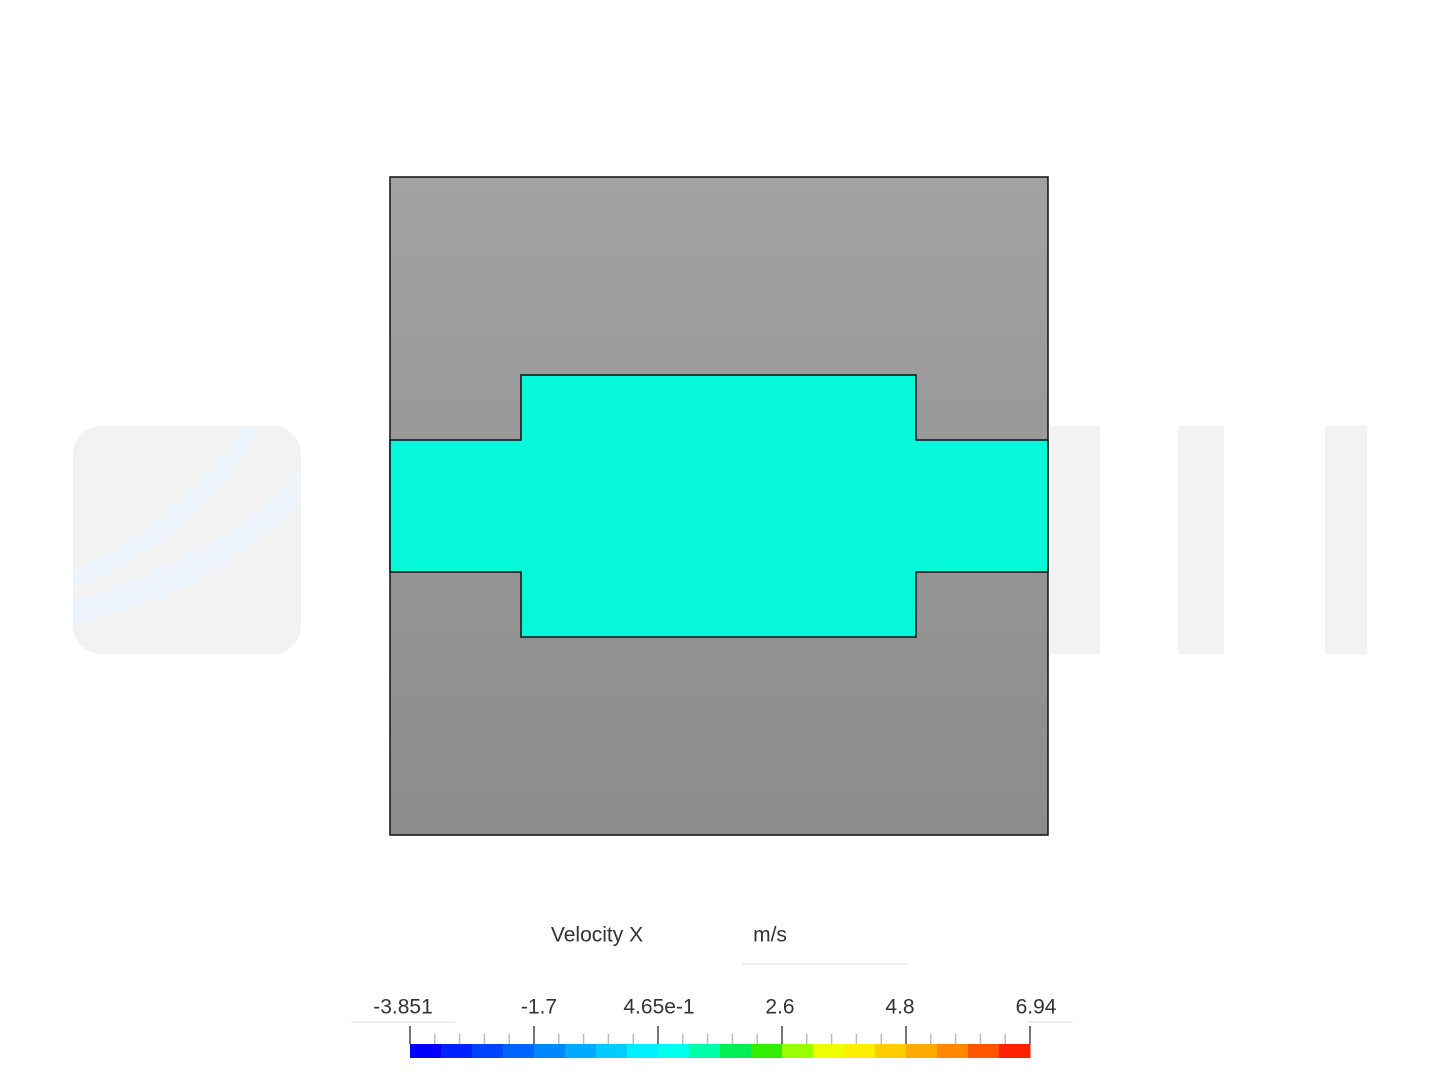  I want to click on tick-label: 6.94, so click(1036, 1007).